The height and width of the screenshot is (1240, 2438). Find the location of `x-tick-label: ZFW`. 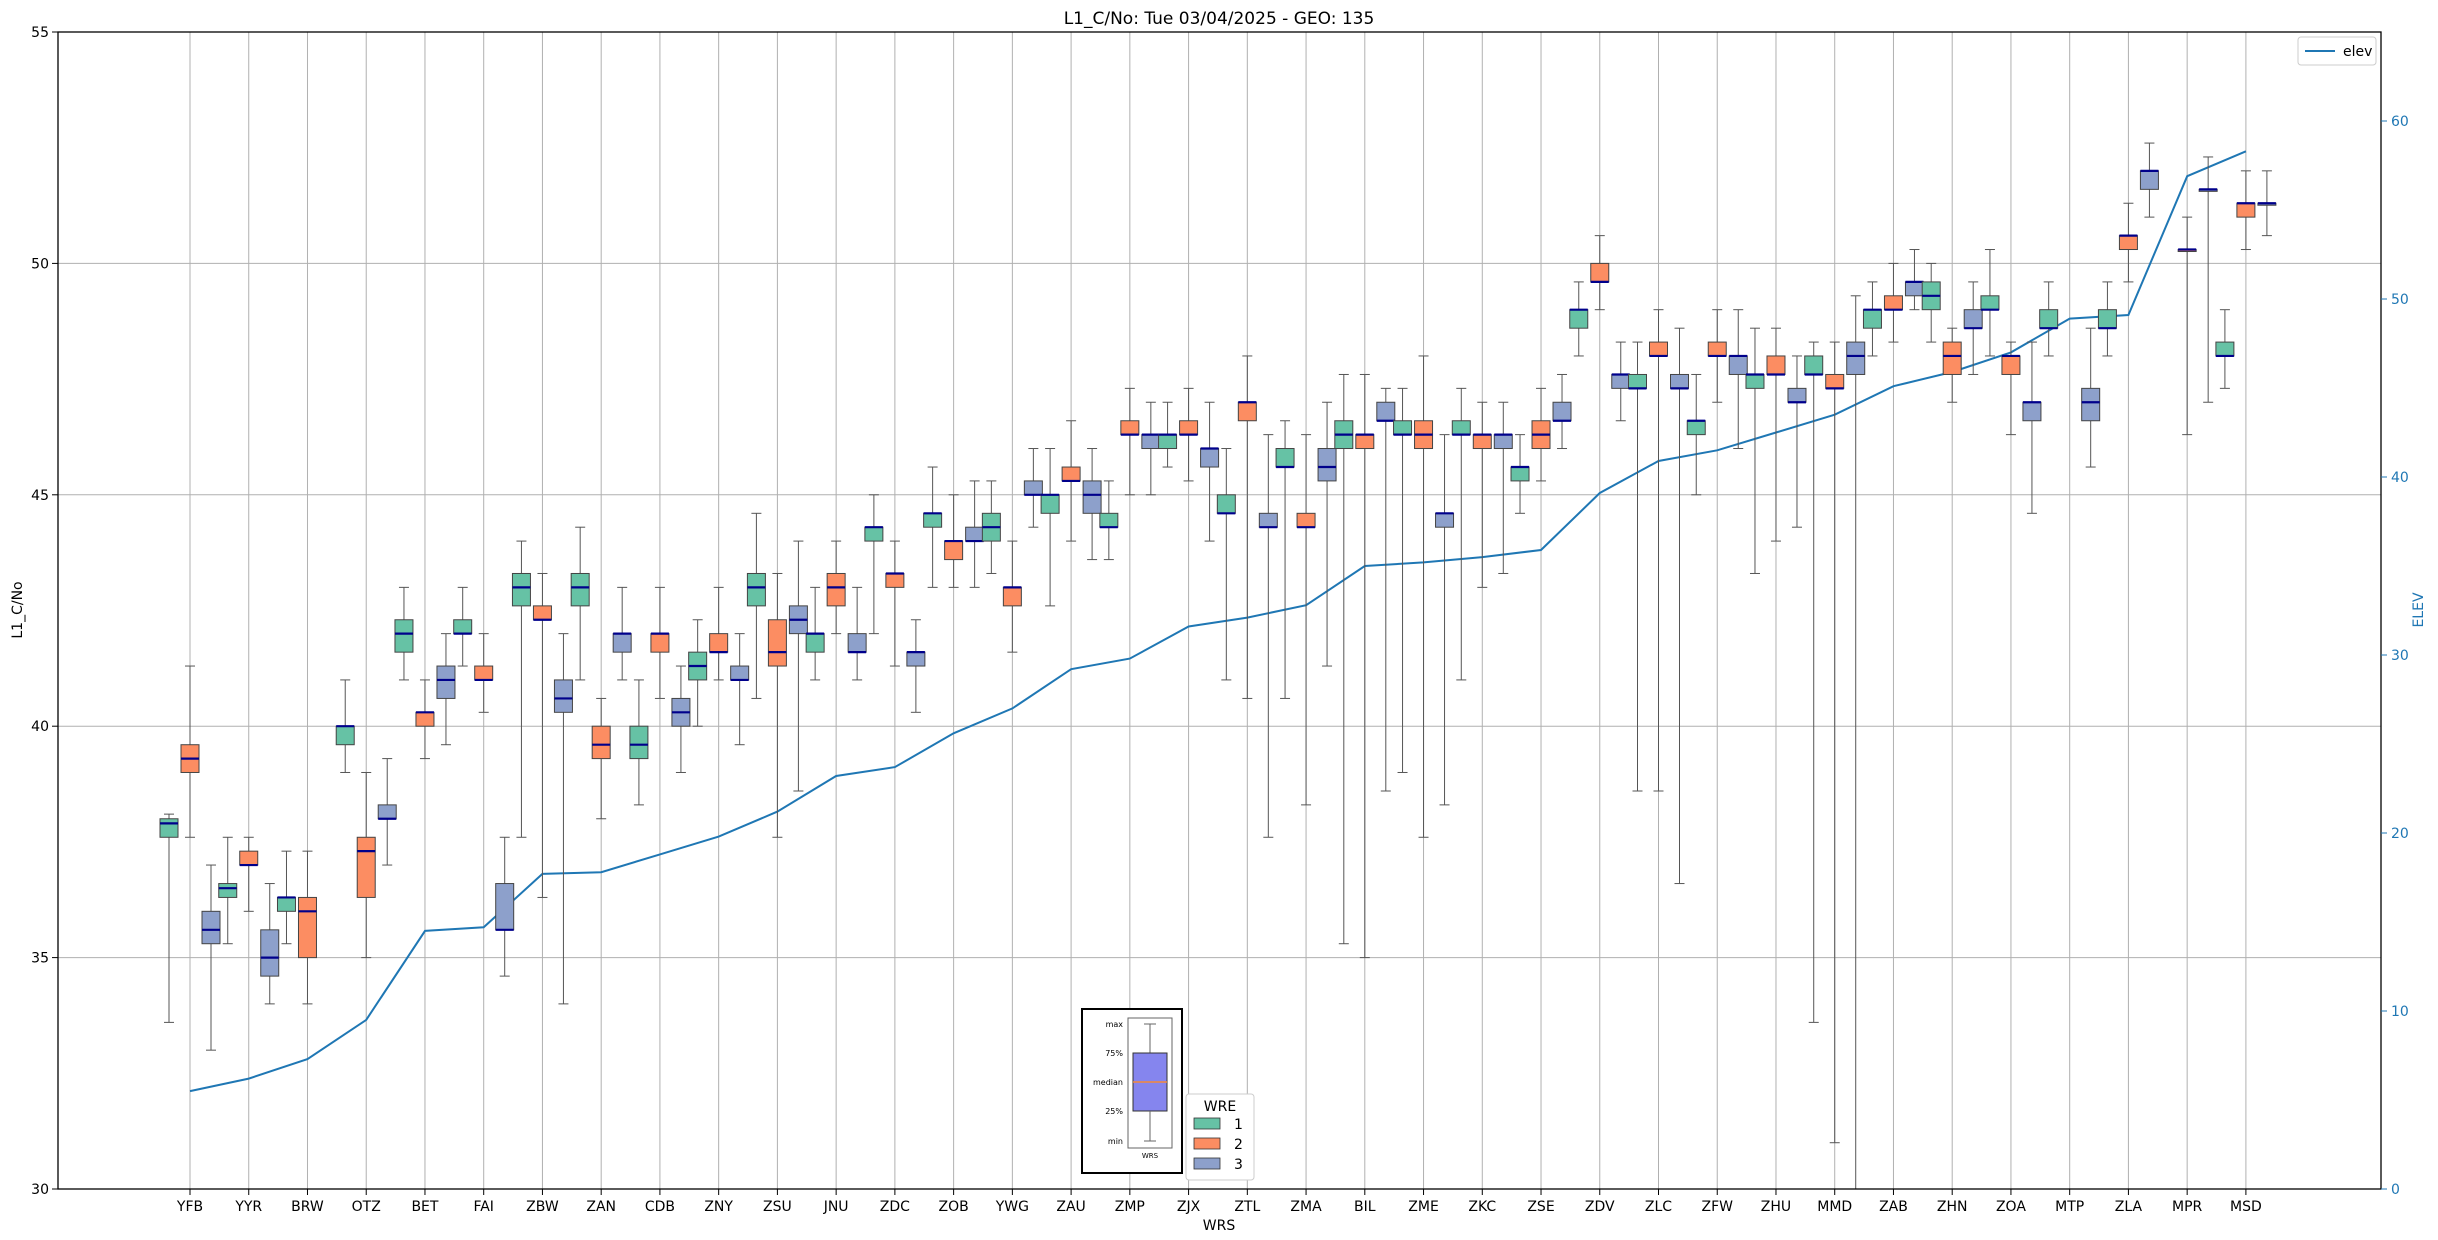

x-tick-label: ZFW is located at coordinates (1717, 1207).